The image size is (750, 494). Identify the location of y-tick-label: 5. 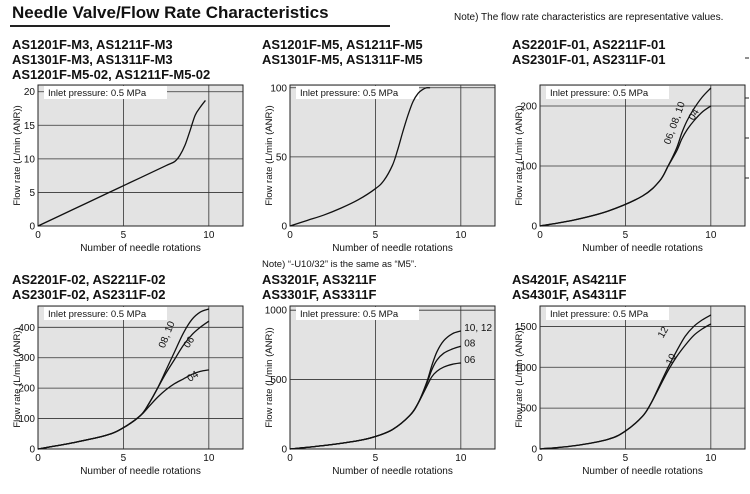
(32, 193).